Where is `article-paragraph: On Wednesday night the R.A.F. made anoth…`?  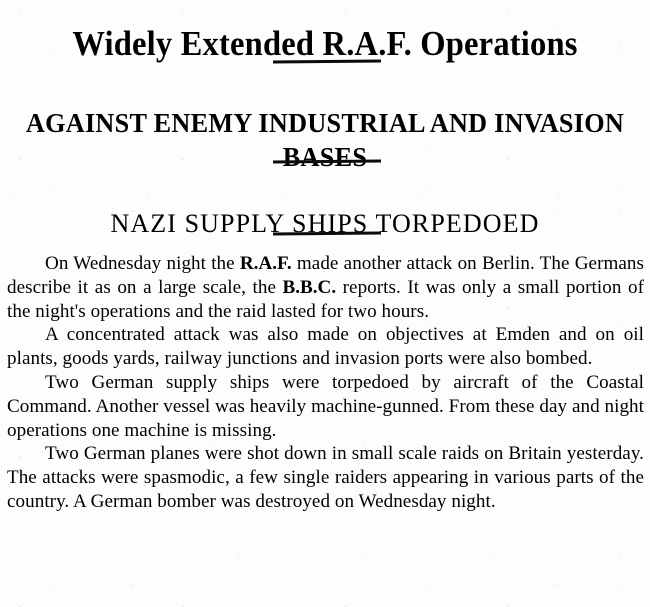 article-paragraph: On Wednesday night the R.A.F. made anoth… is located at coordinates (325, 287).